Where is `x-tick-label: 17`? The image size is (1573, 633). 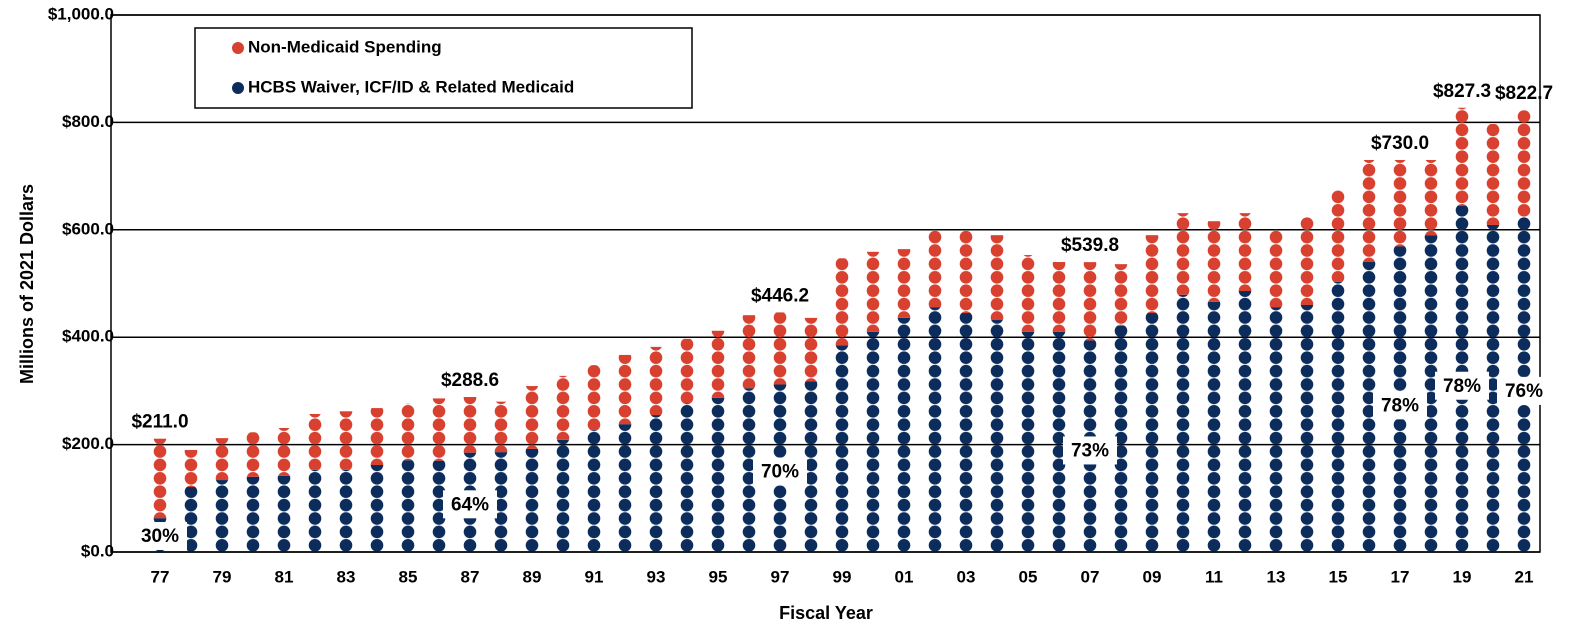 x-tick-label: 17 is located at coordinates (1400, 576).